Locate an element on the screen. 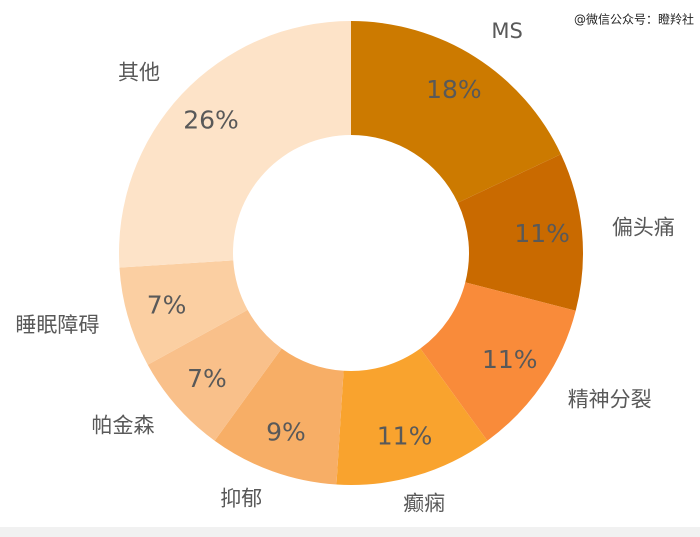 The height and width of the screenshot is (537, 700). bottom-strip is located at coordinates (350, 532).